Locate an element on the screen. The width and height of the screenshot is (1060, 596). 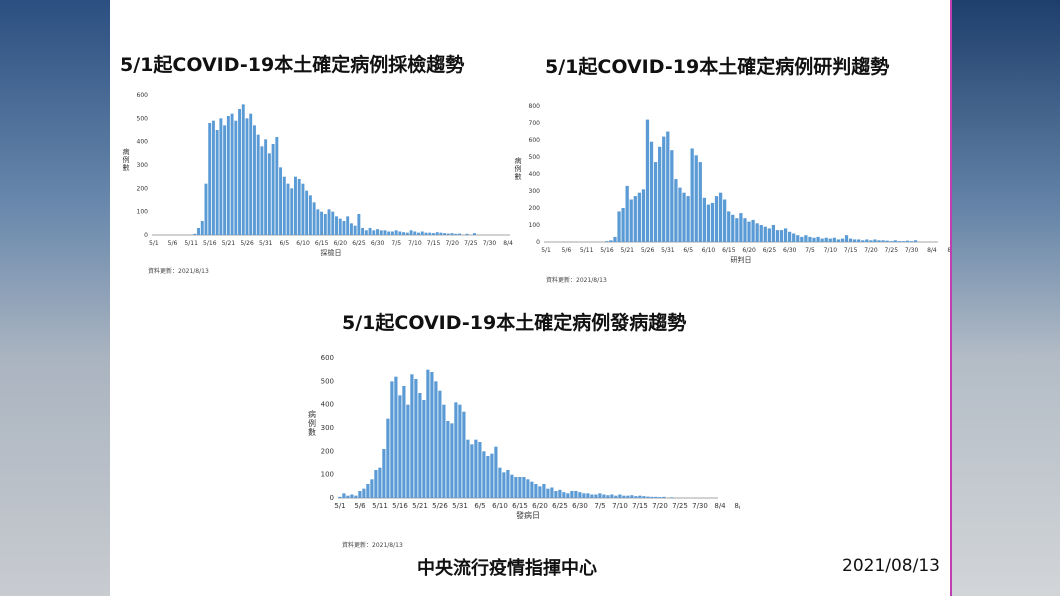
update-note-onset: 資料更新：2021/8/13 is located at coordinates (372, 545).